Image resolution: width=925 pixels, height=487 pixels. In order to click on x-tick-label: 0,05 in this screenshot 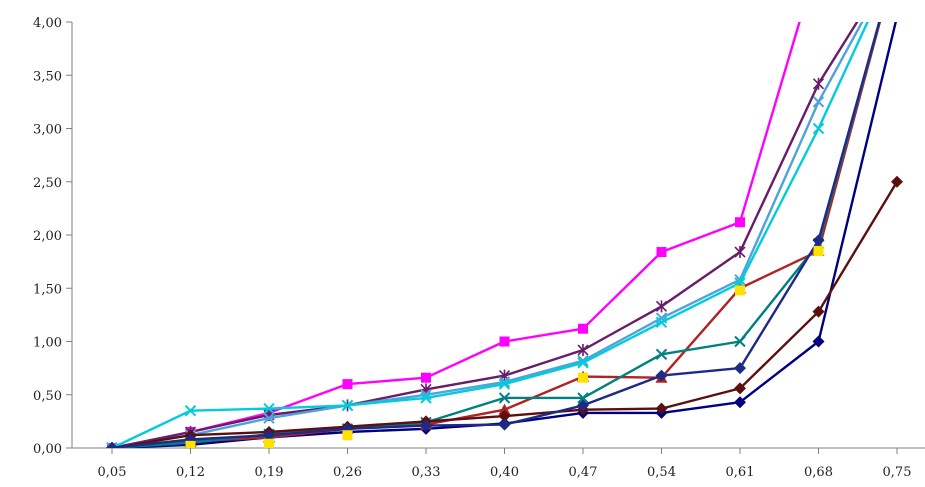, I will do `click(112, 472)`.